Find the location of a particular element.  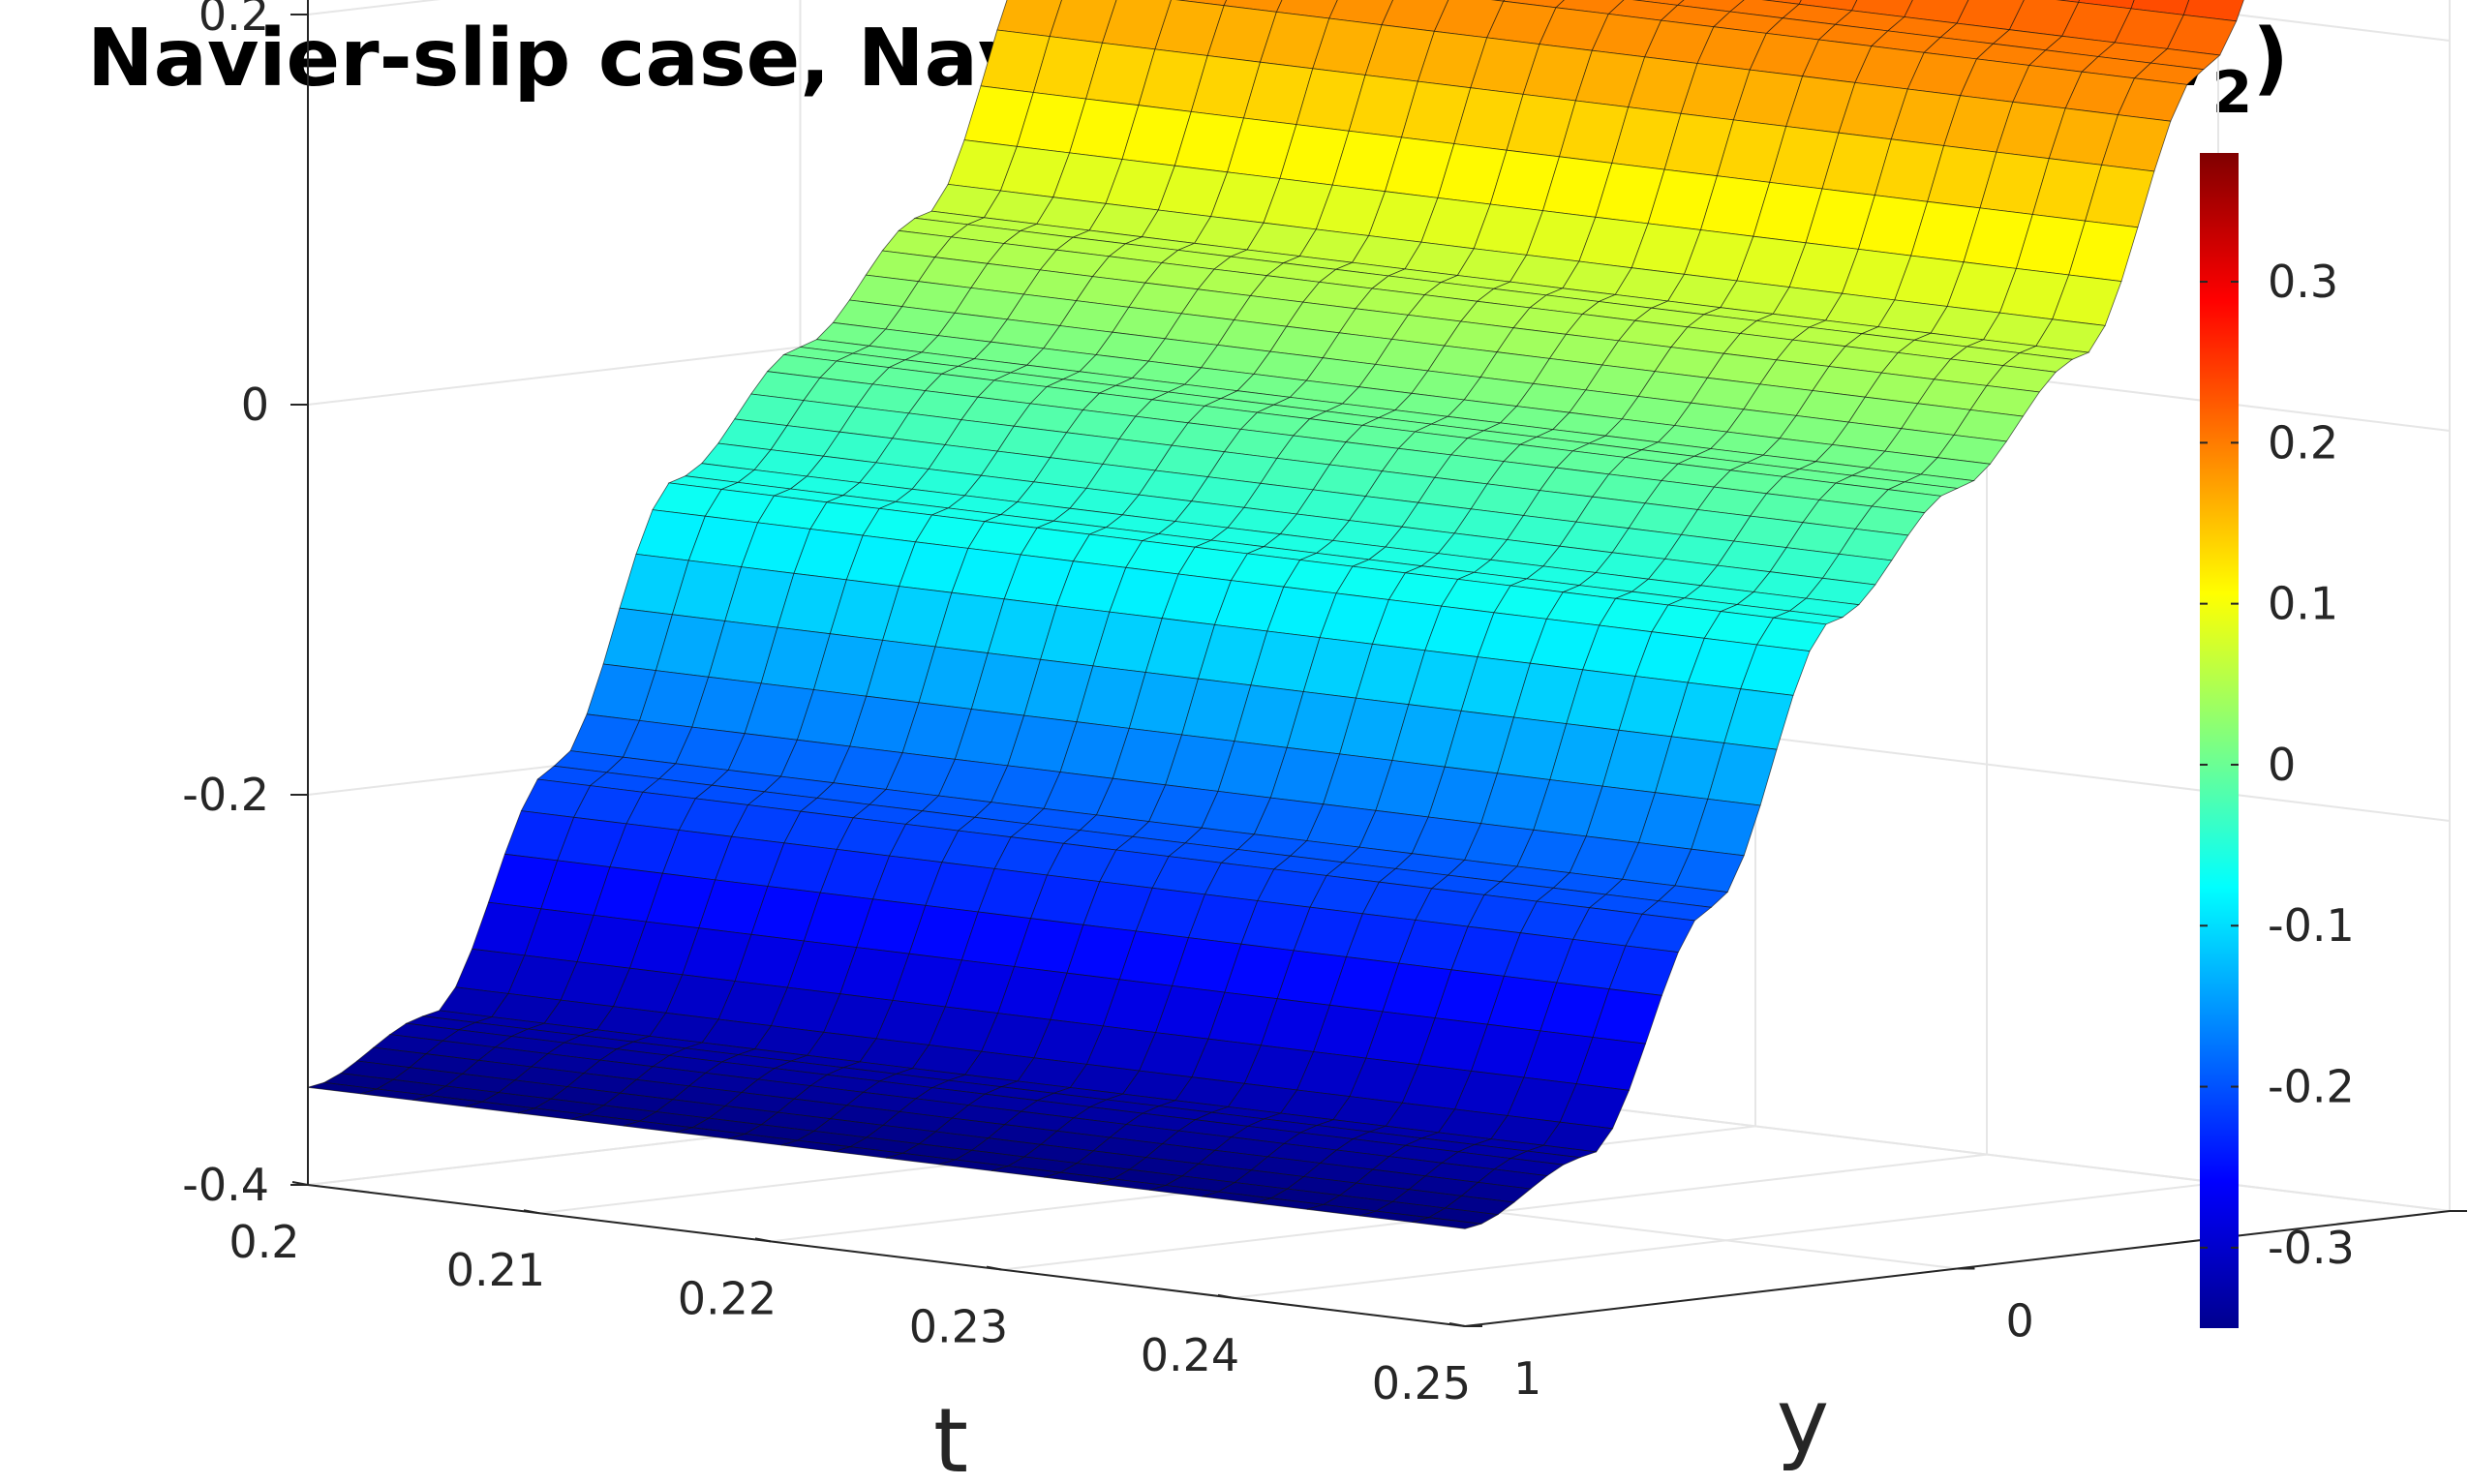

x-tick-label: 0.25 is located at coordinates (1422, 1383).